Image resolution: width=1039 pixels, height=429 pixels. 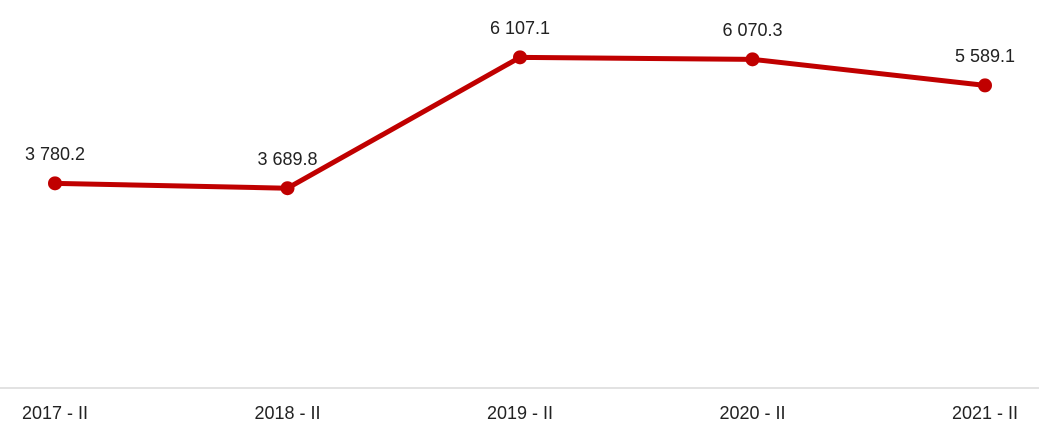 I want to click on x-tick-label: 2018 - II, so click(x=287, y=413).